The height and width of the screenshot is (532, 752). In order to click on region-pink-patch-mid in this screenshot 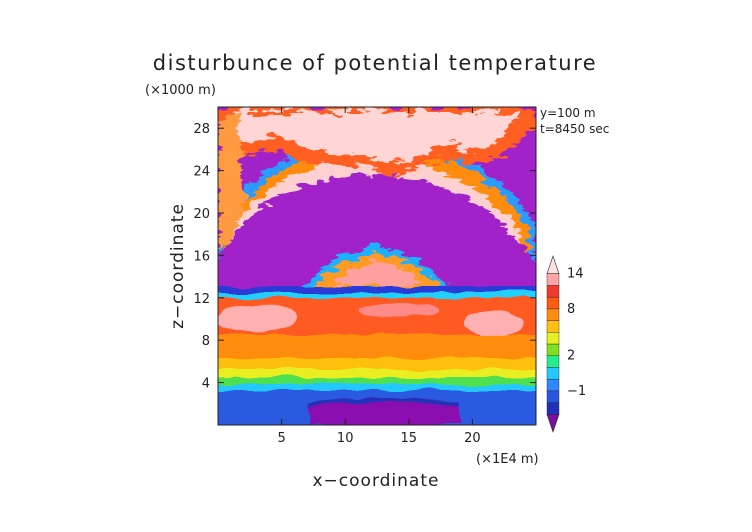, I will do `click(400, 310)`.